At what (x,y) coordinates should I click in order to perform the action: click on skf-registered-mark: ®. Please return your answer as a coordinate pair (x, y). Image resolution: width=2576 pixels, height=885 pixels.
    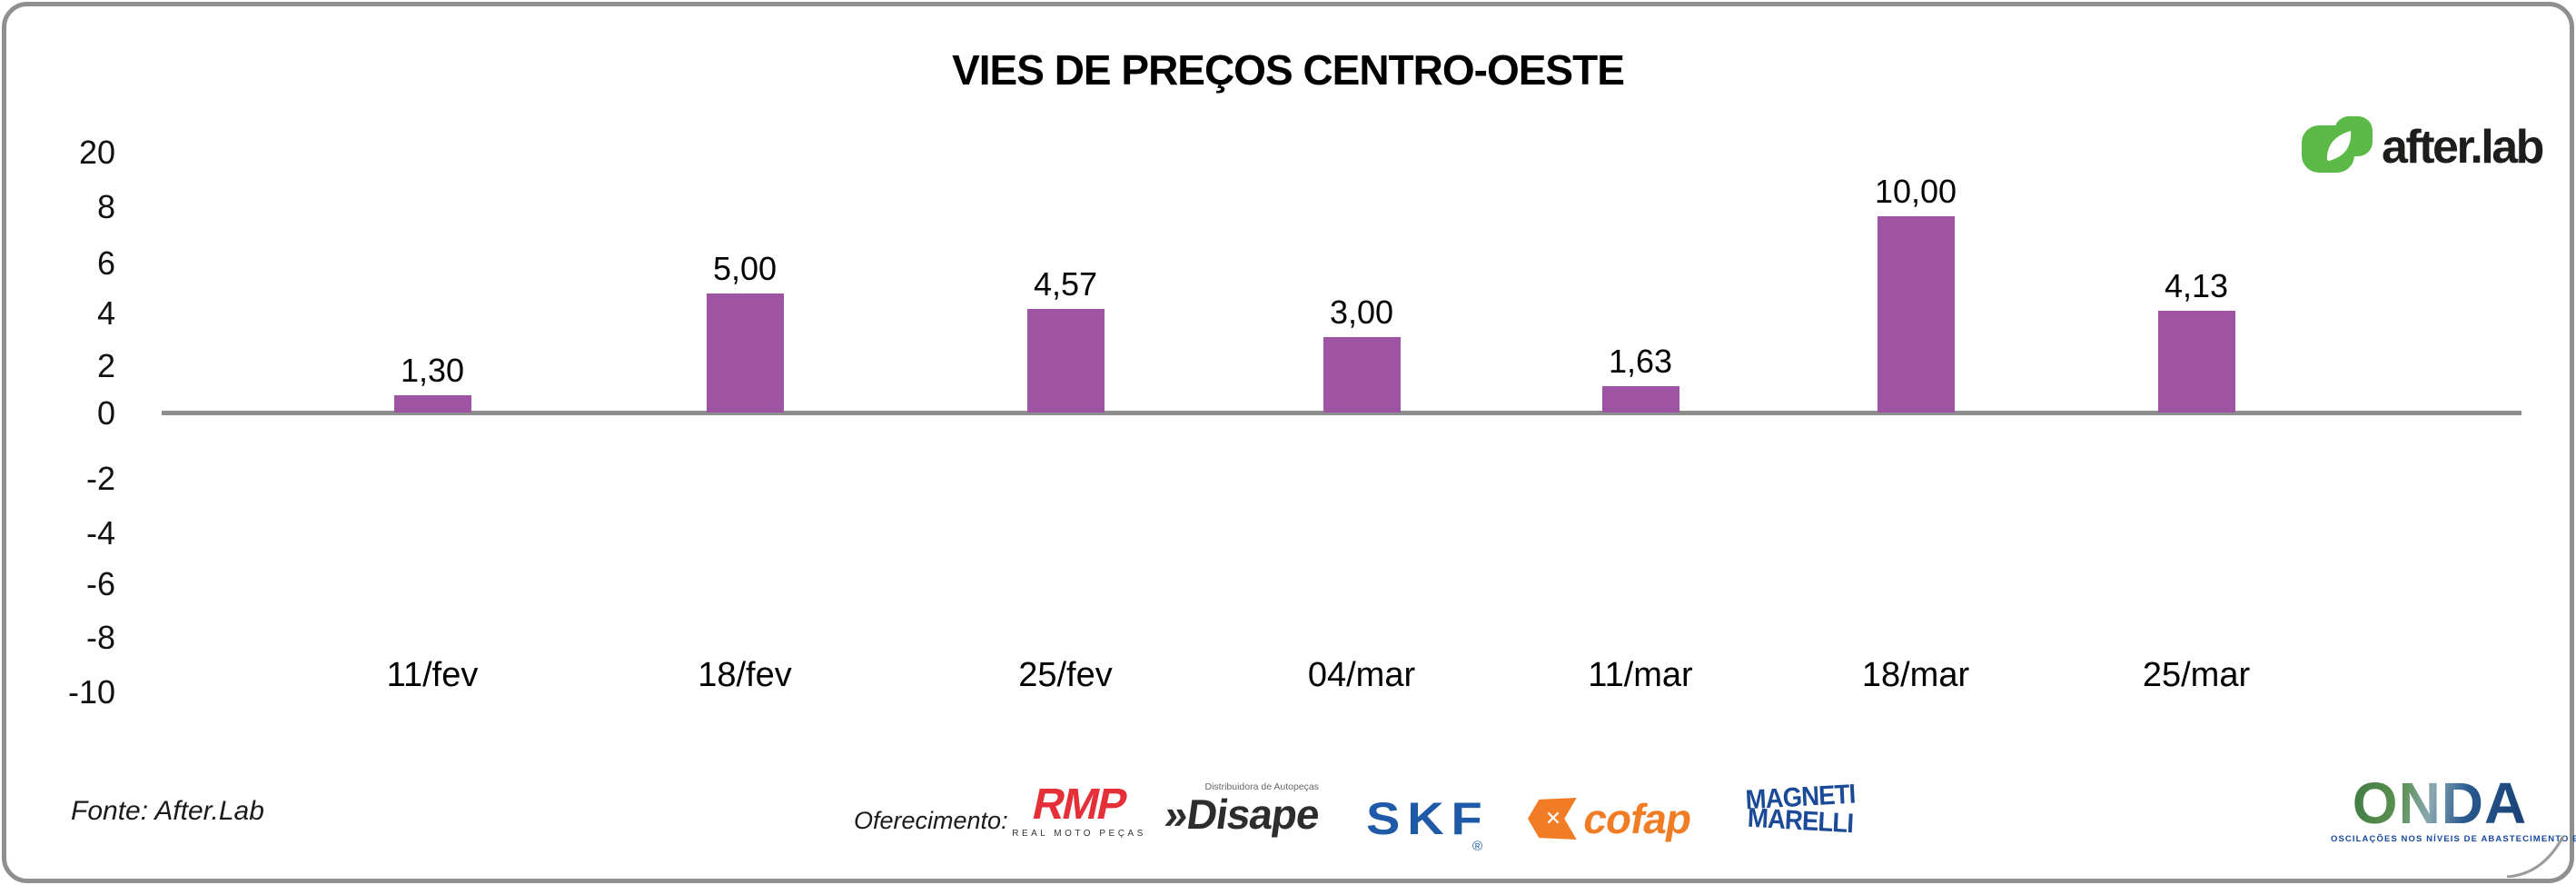
    Looking at the image, I should click on (1477, 846).